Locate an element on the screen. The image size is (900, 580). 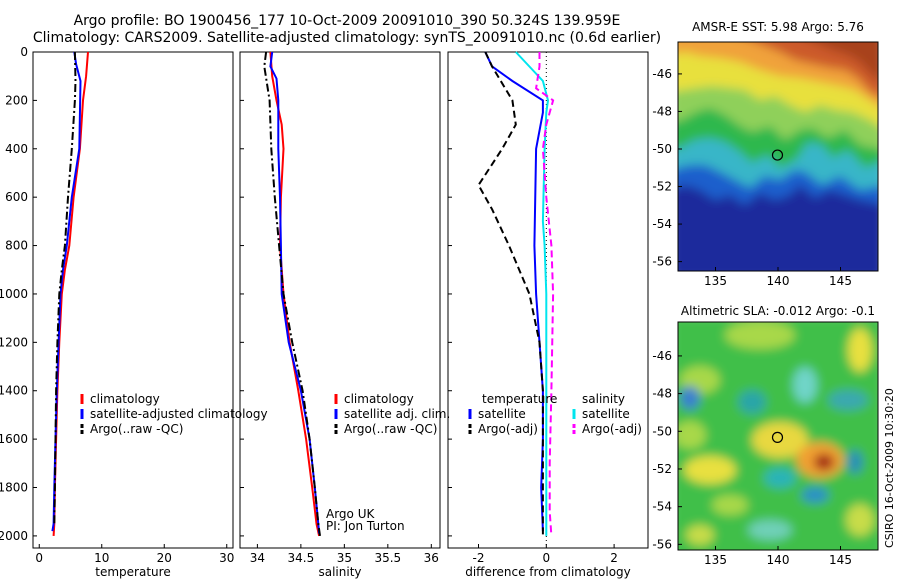
sla-map-panel: Altimetric SLA: -0.012 Argo: -0.1 is located at coordinates (765, 435).